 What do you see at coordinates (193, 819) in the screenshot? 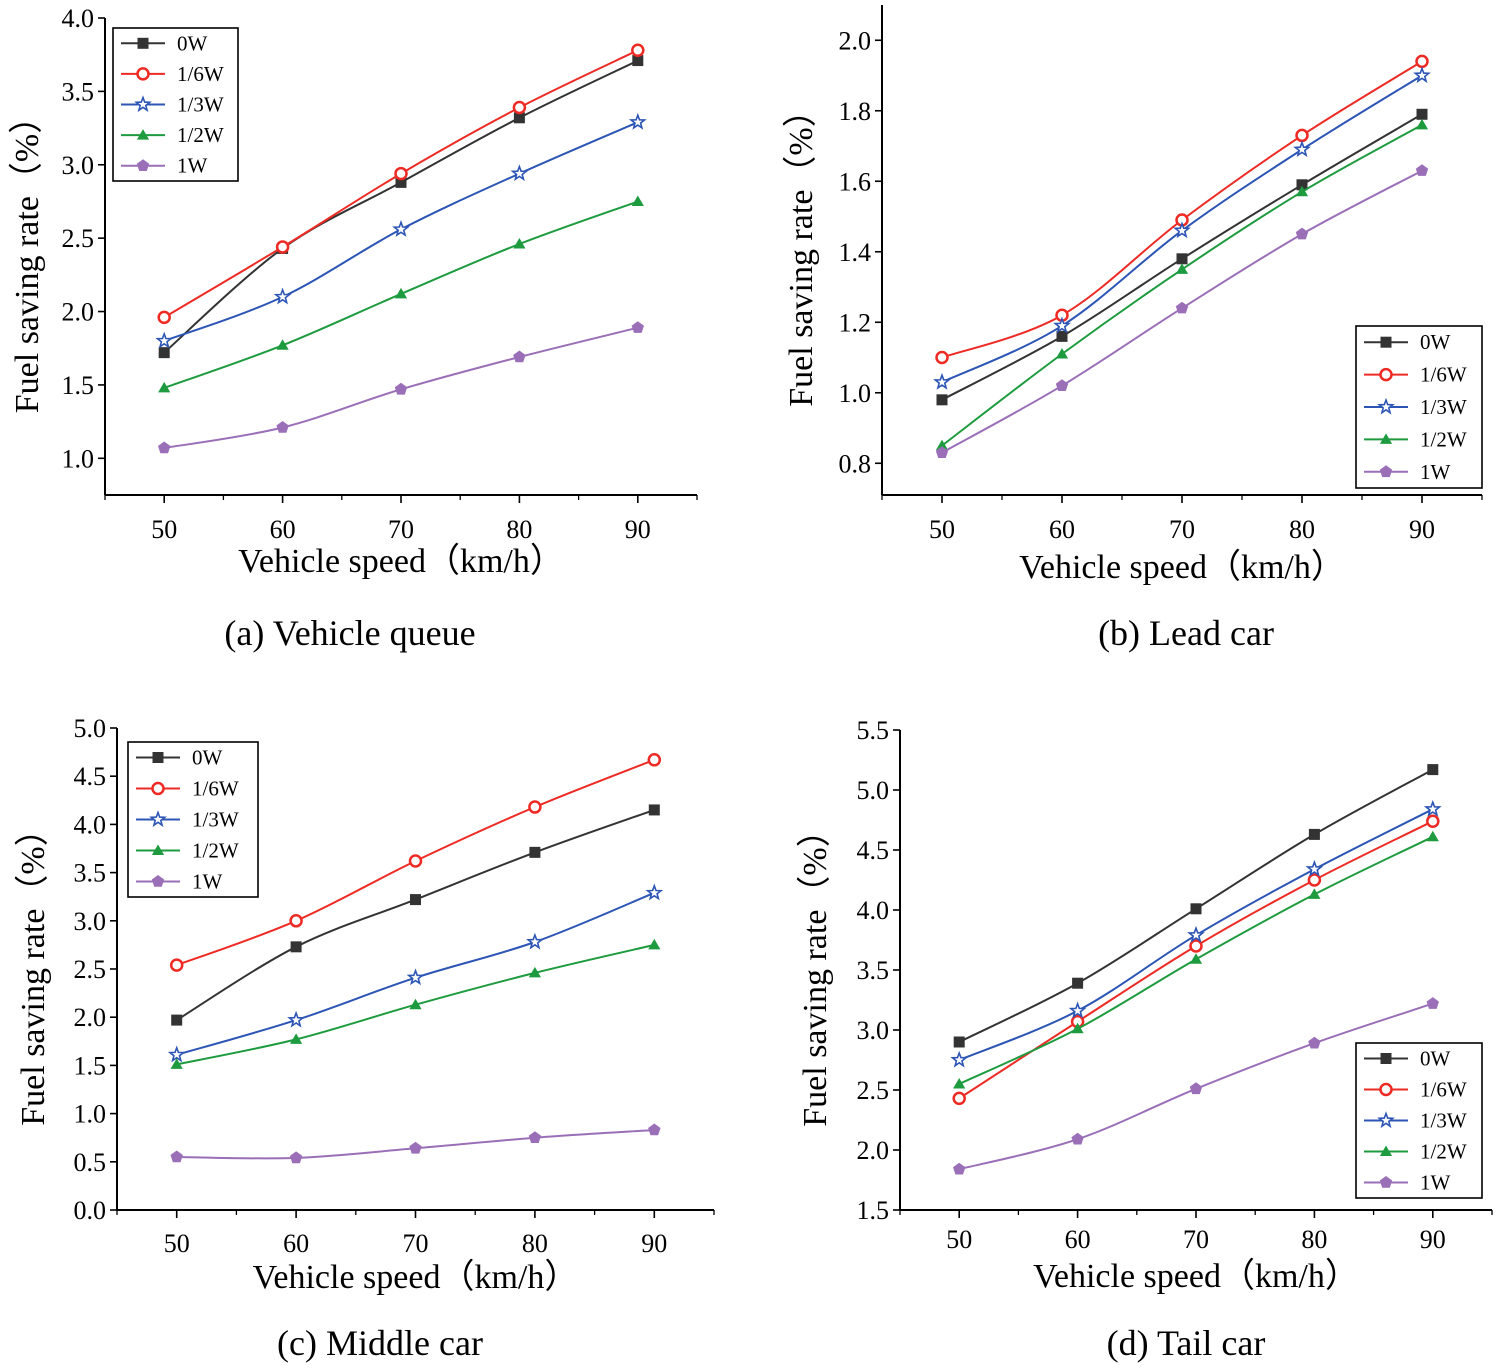
I see `legend-c: 0W 1/6W 1/3W 1/2W 1W` at bounding box center [193, 819].